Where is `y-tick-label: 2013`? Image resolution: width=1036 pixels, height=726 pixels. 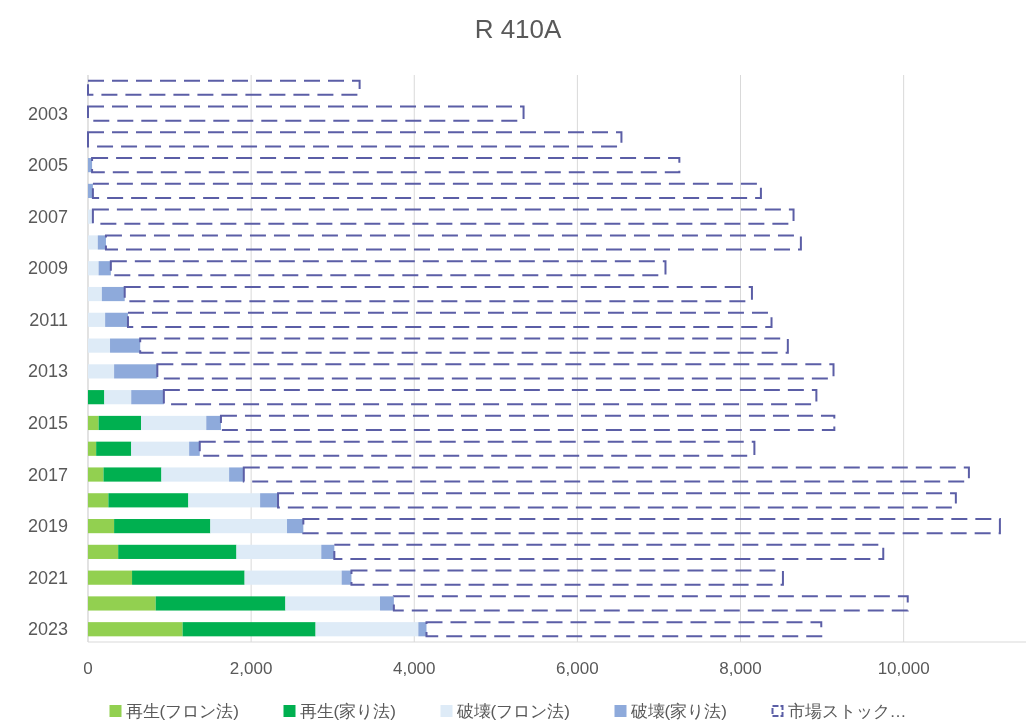 y-tick-label: 2013 is located at coordinates (47, 371).